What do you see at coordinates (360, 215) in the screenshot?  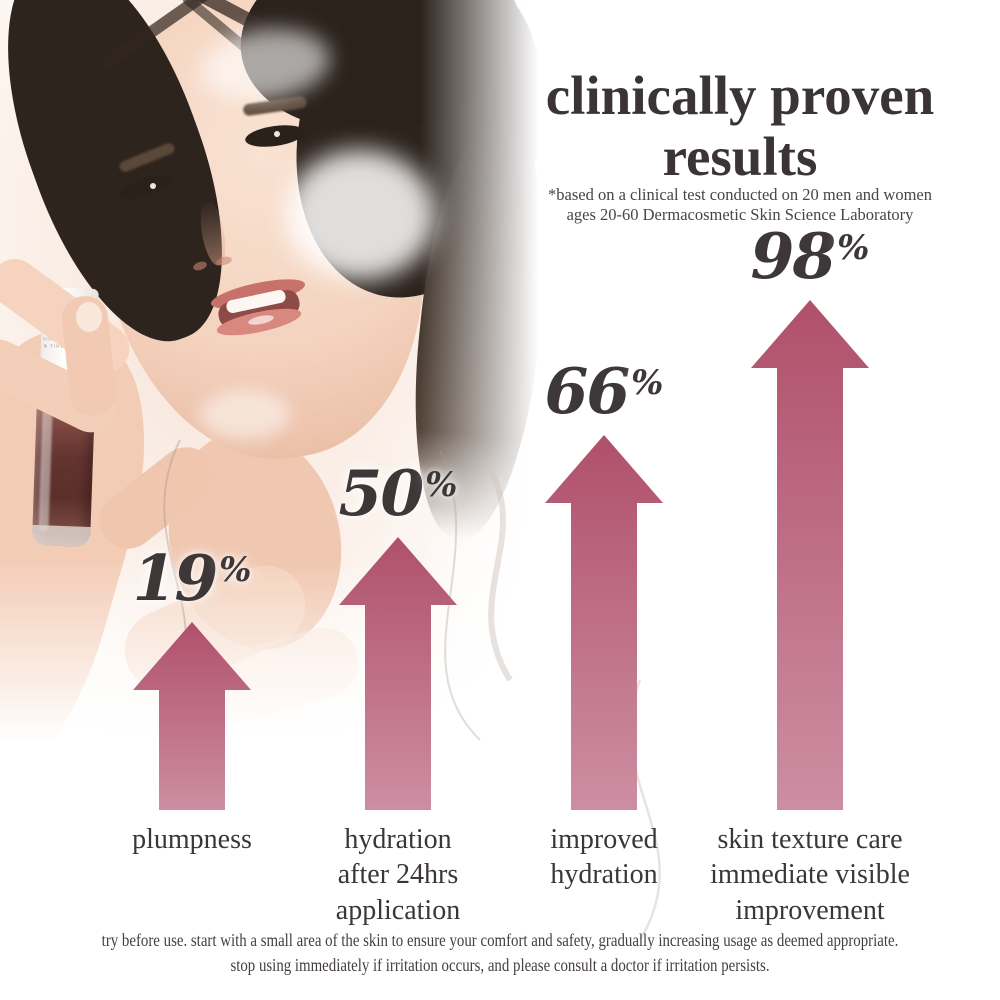 I see `cheek-highlight` at bounding box center [360, 215].